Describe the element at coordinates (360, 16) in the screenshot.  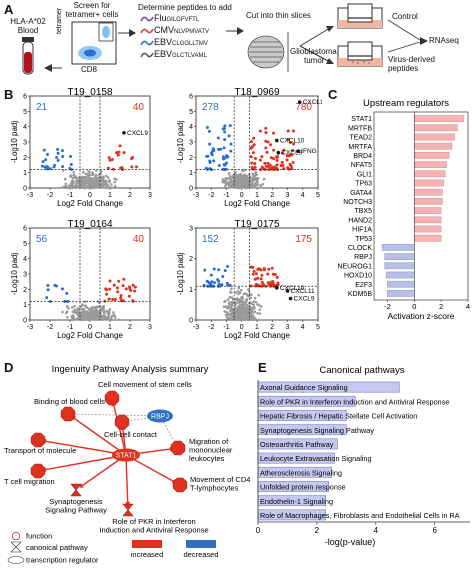
I see `control-dish-icon` at that location.